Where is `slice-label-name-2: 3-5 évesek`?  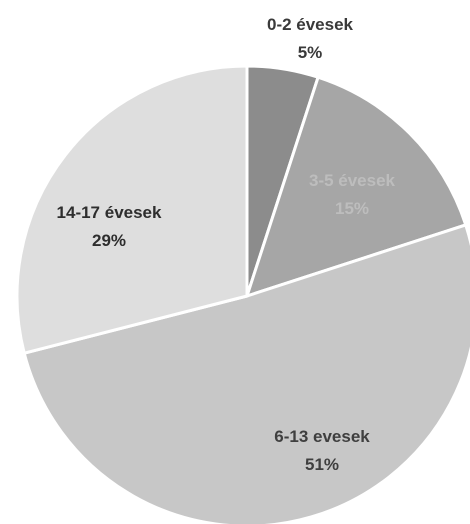 slice-label-name-2: 3-5 évesek is located at coordinates (352, 180).